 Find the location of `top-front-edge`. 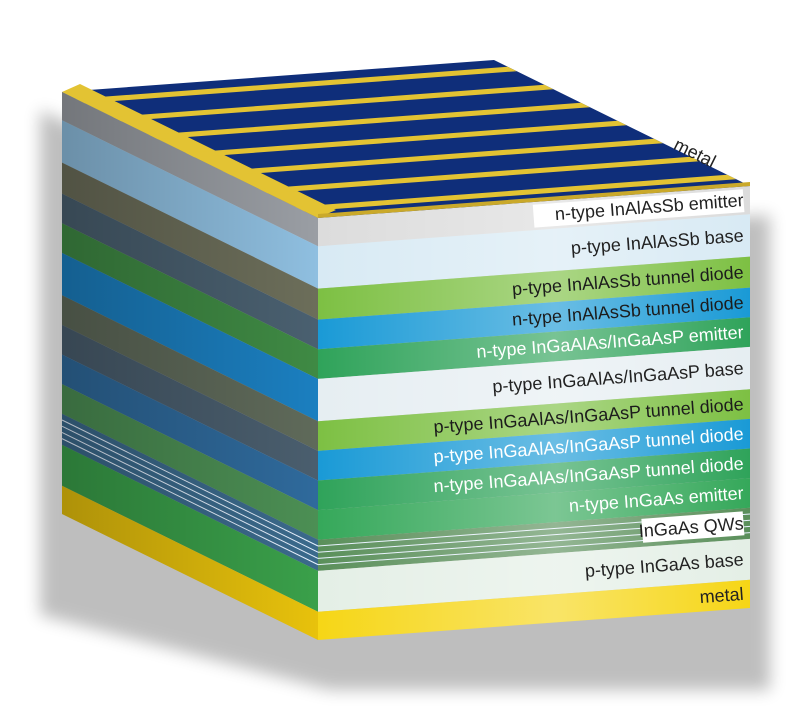

top-front-edge is located at coordinates (534, 200).